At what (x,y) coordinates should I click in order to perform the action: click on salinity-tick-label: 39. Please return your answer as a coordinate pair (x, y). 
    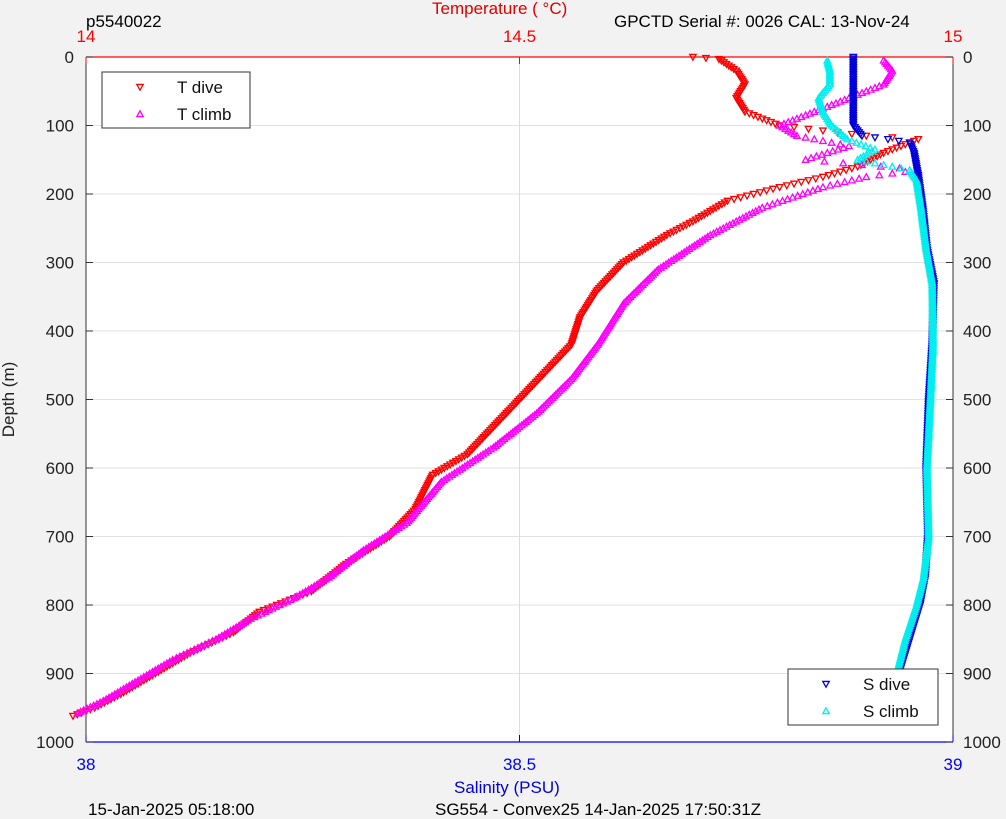
    Looking at the image, I should click on (953, 764).